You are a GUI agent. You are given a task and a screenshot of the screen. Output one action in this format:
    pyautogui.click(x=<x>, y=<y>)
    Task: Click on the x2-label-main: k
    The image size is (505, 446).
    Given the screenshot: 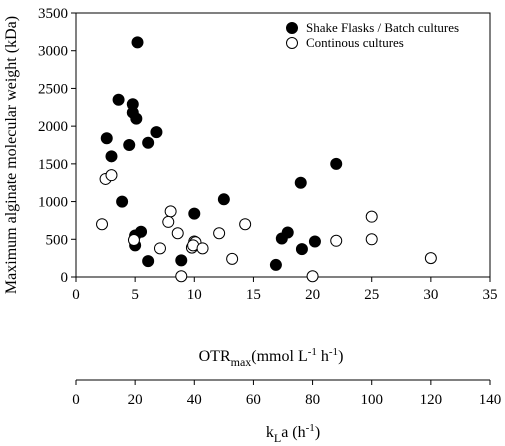 What is the action you would take?
    pyautogui.click(x=270, y=432)
    